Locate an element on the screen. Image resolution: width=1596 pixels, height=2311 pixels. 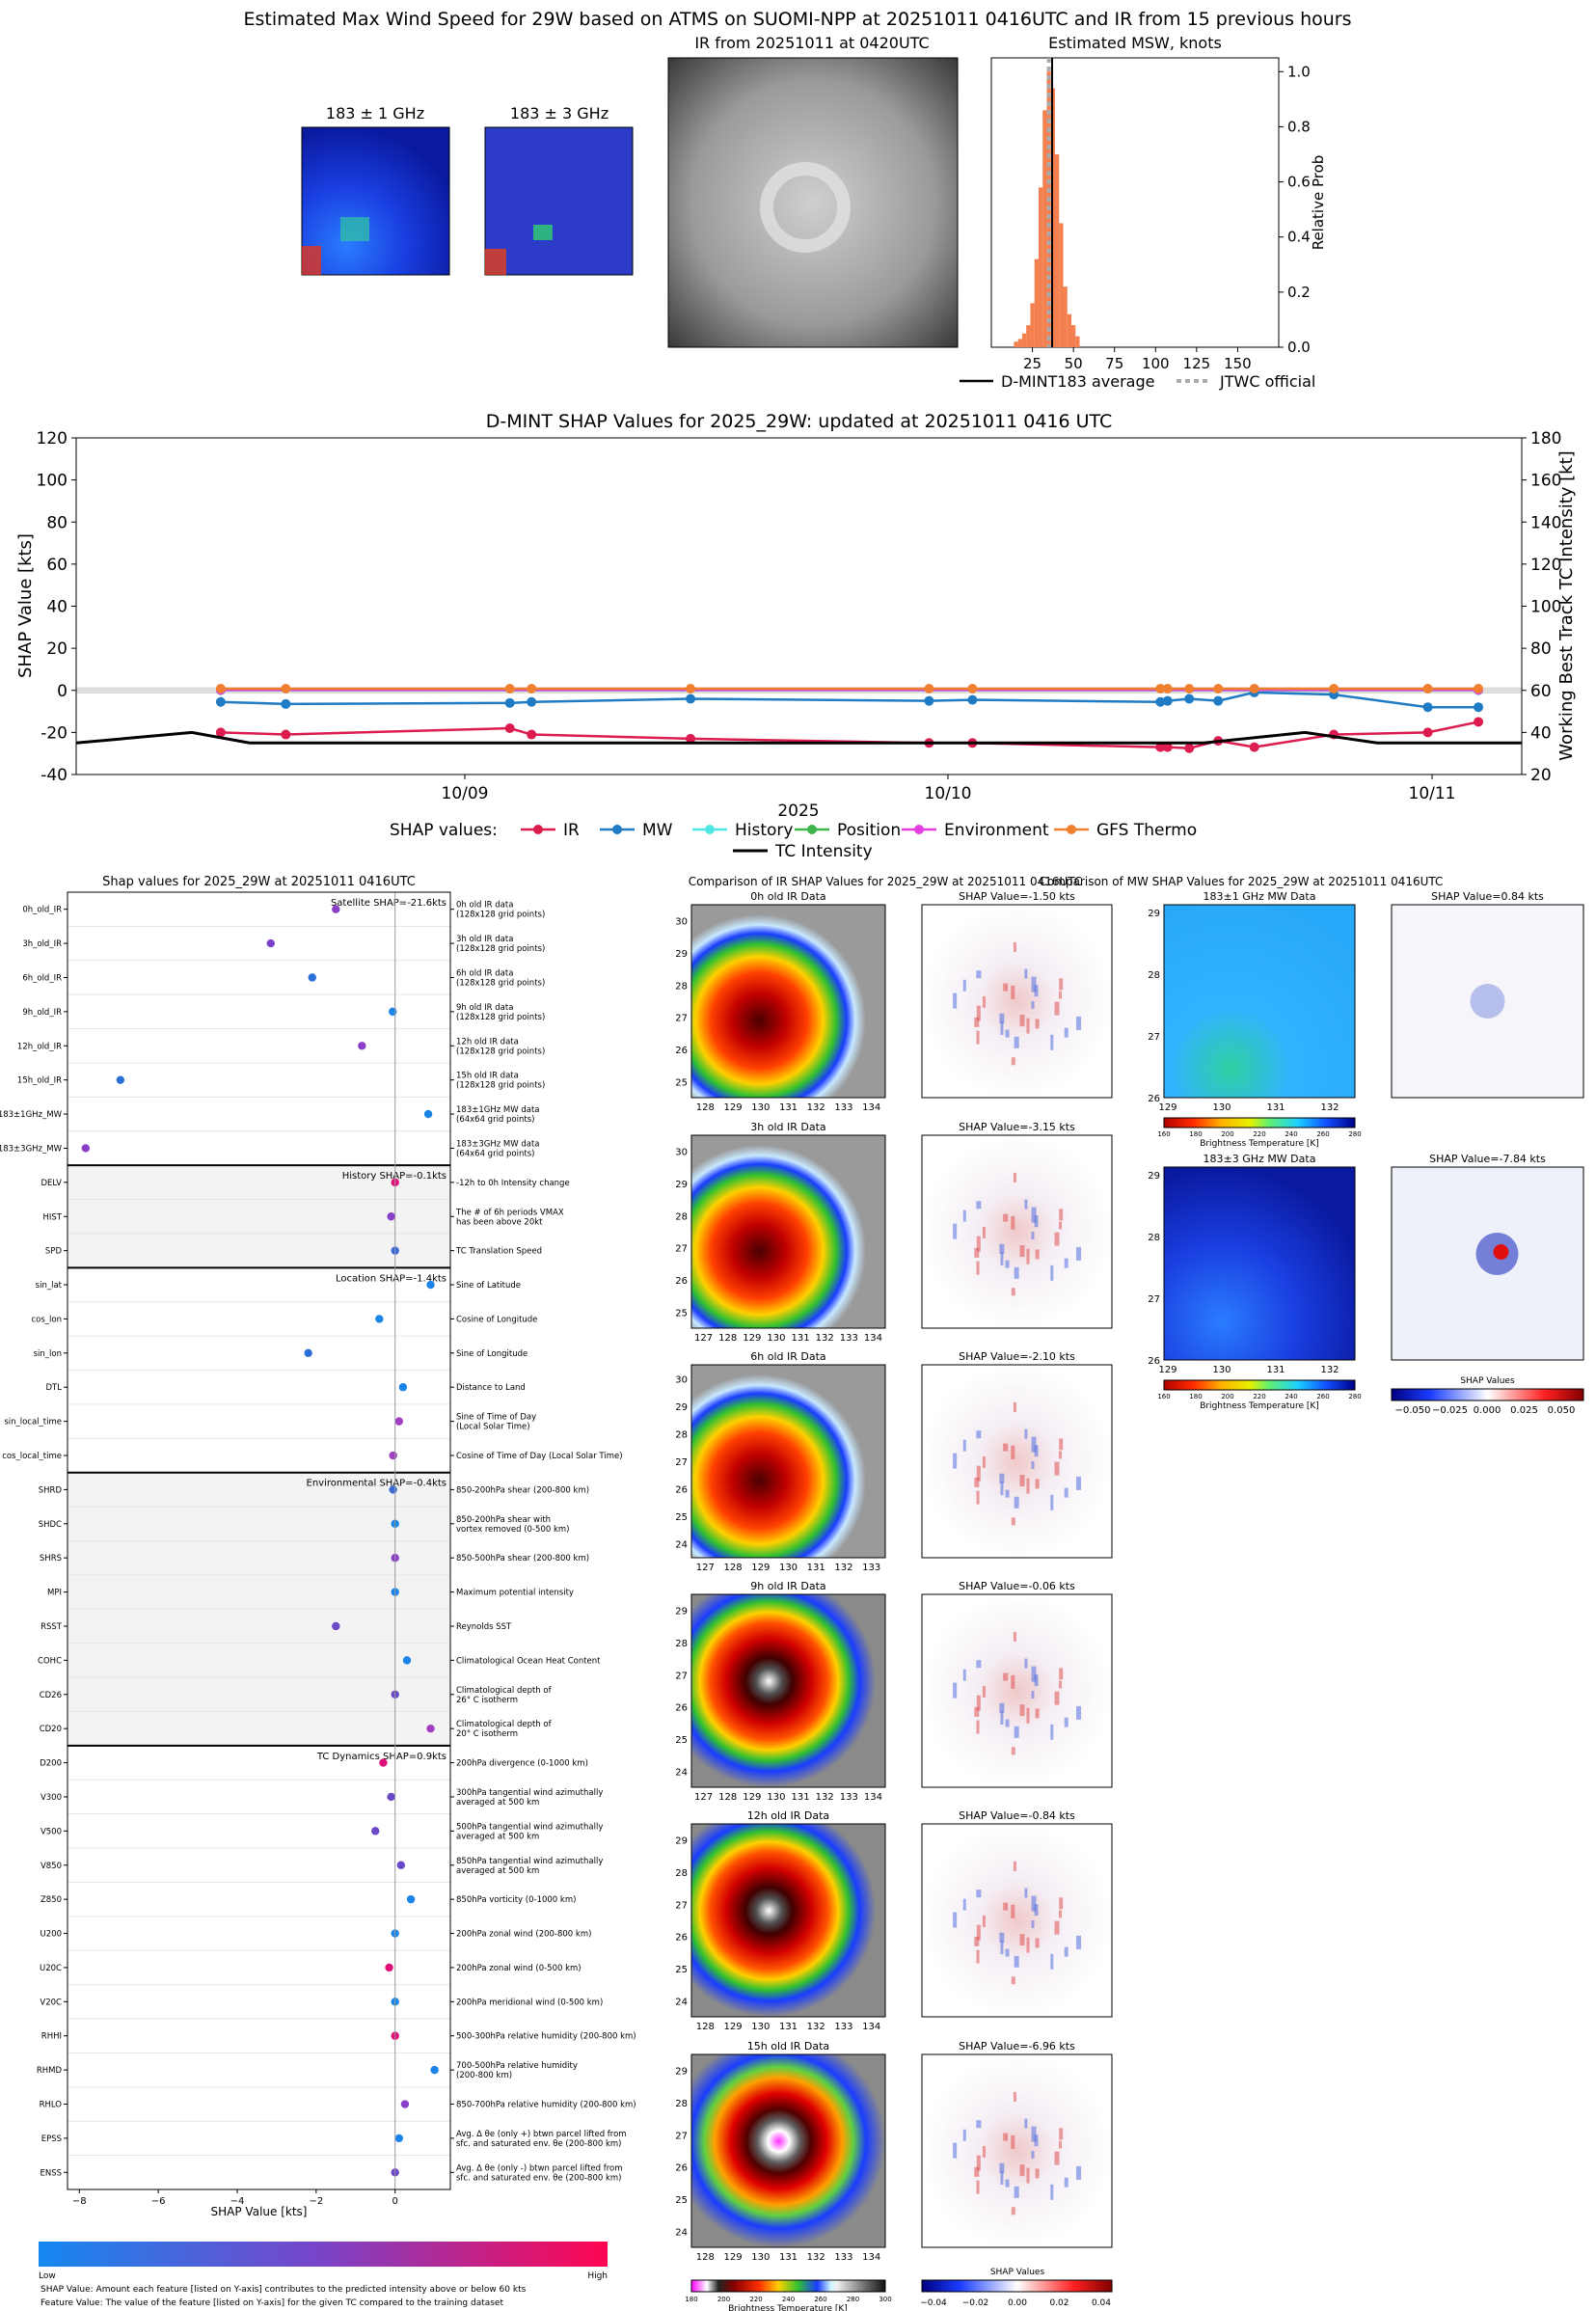
feat-xtick-label: −2 is located at coordinates (316, 2202).